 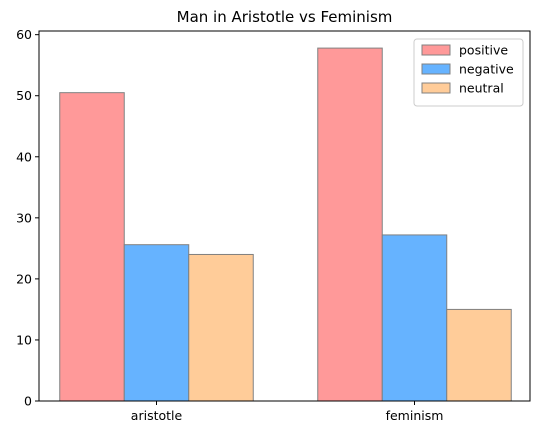 I want to click on y-tick-label: 60, so click(x=24, y=34).